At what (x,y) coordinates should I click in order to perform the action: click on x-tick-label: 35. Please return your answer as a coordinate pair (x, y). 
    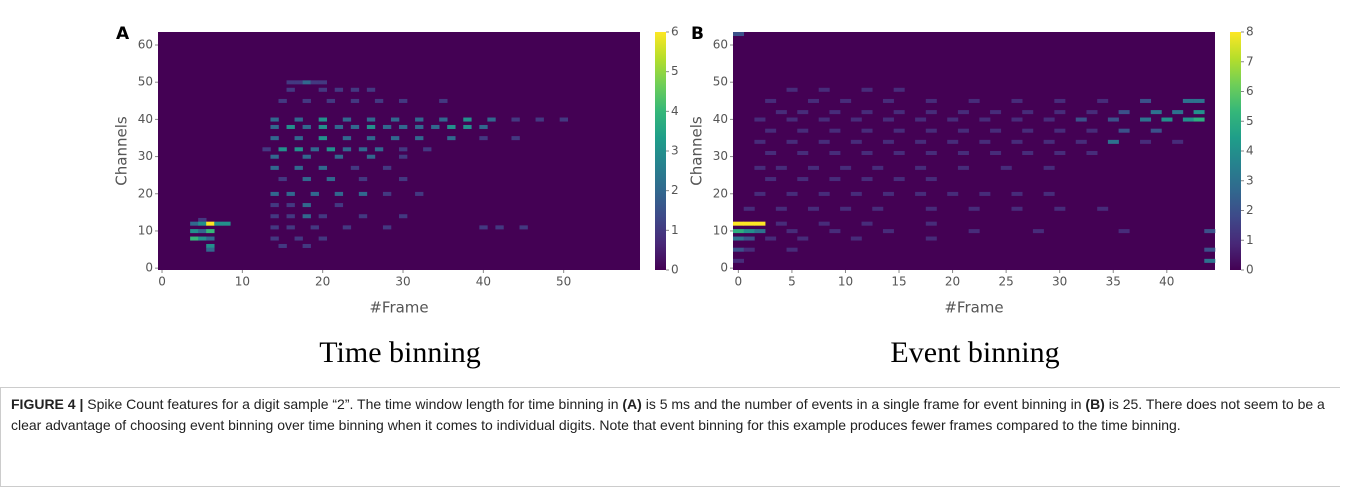
    Looking at the image, I should click on (1113, 282).